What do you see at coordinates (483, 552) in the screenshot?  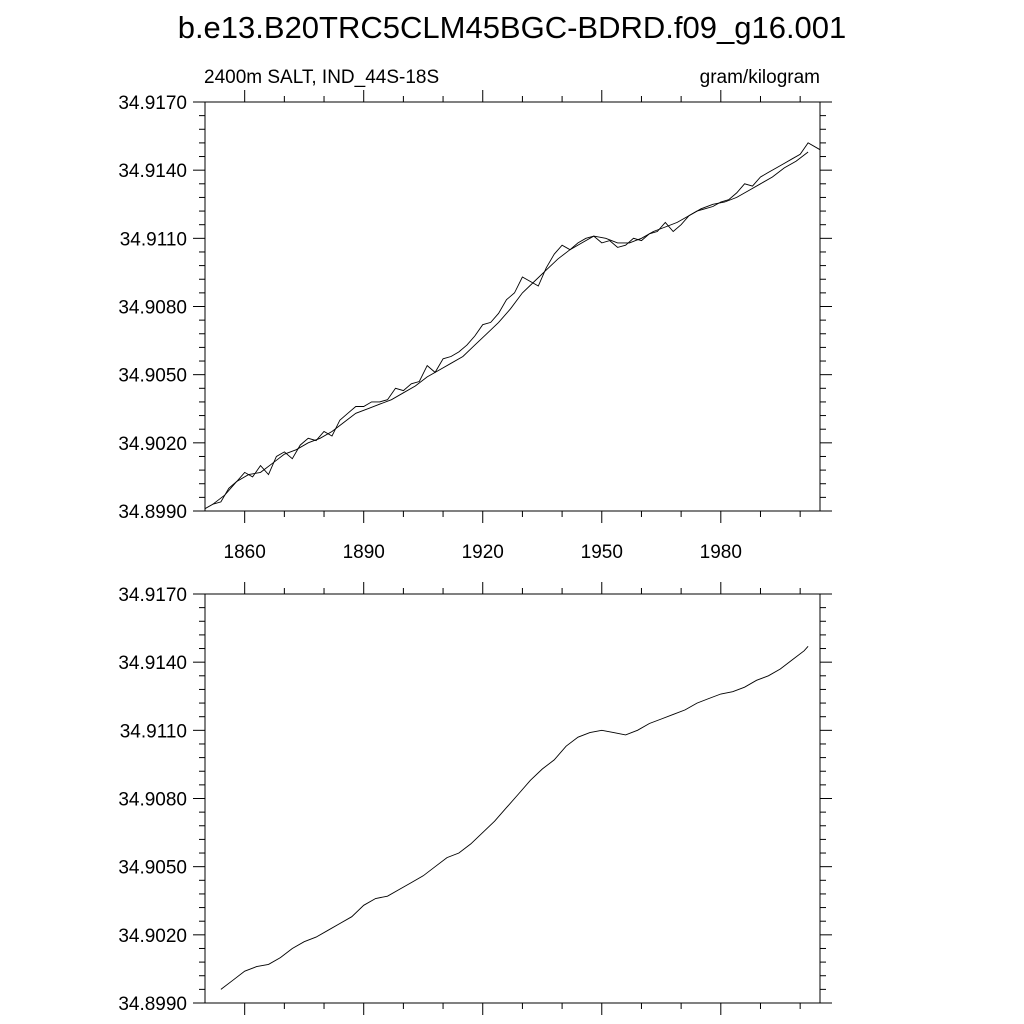 I see `x-tick-label: 1920` at bounding box center [483, 552].